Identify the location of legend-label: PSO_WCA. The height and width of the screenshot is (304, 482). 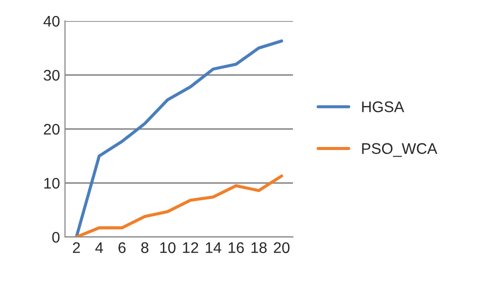
(400, 150).